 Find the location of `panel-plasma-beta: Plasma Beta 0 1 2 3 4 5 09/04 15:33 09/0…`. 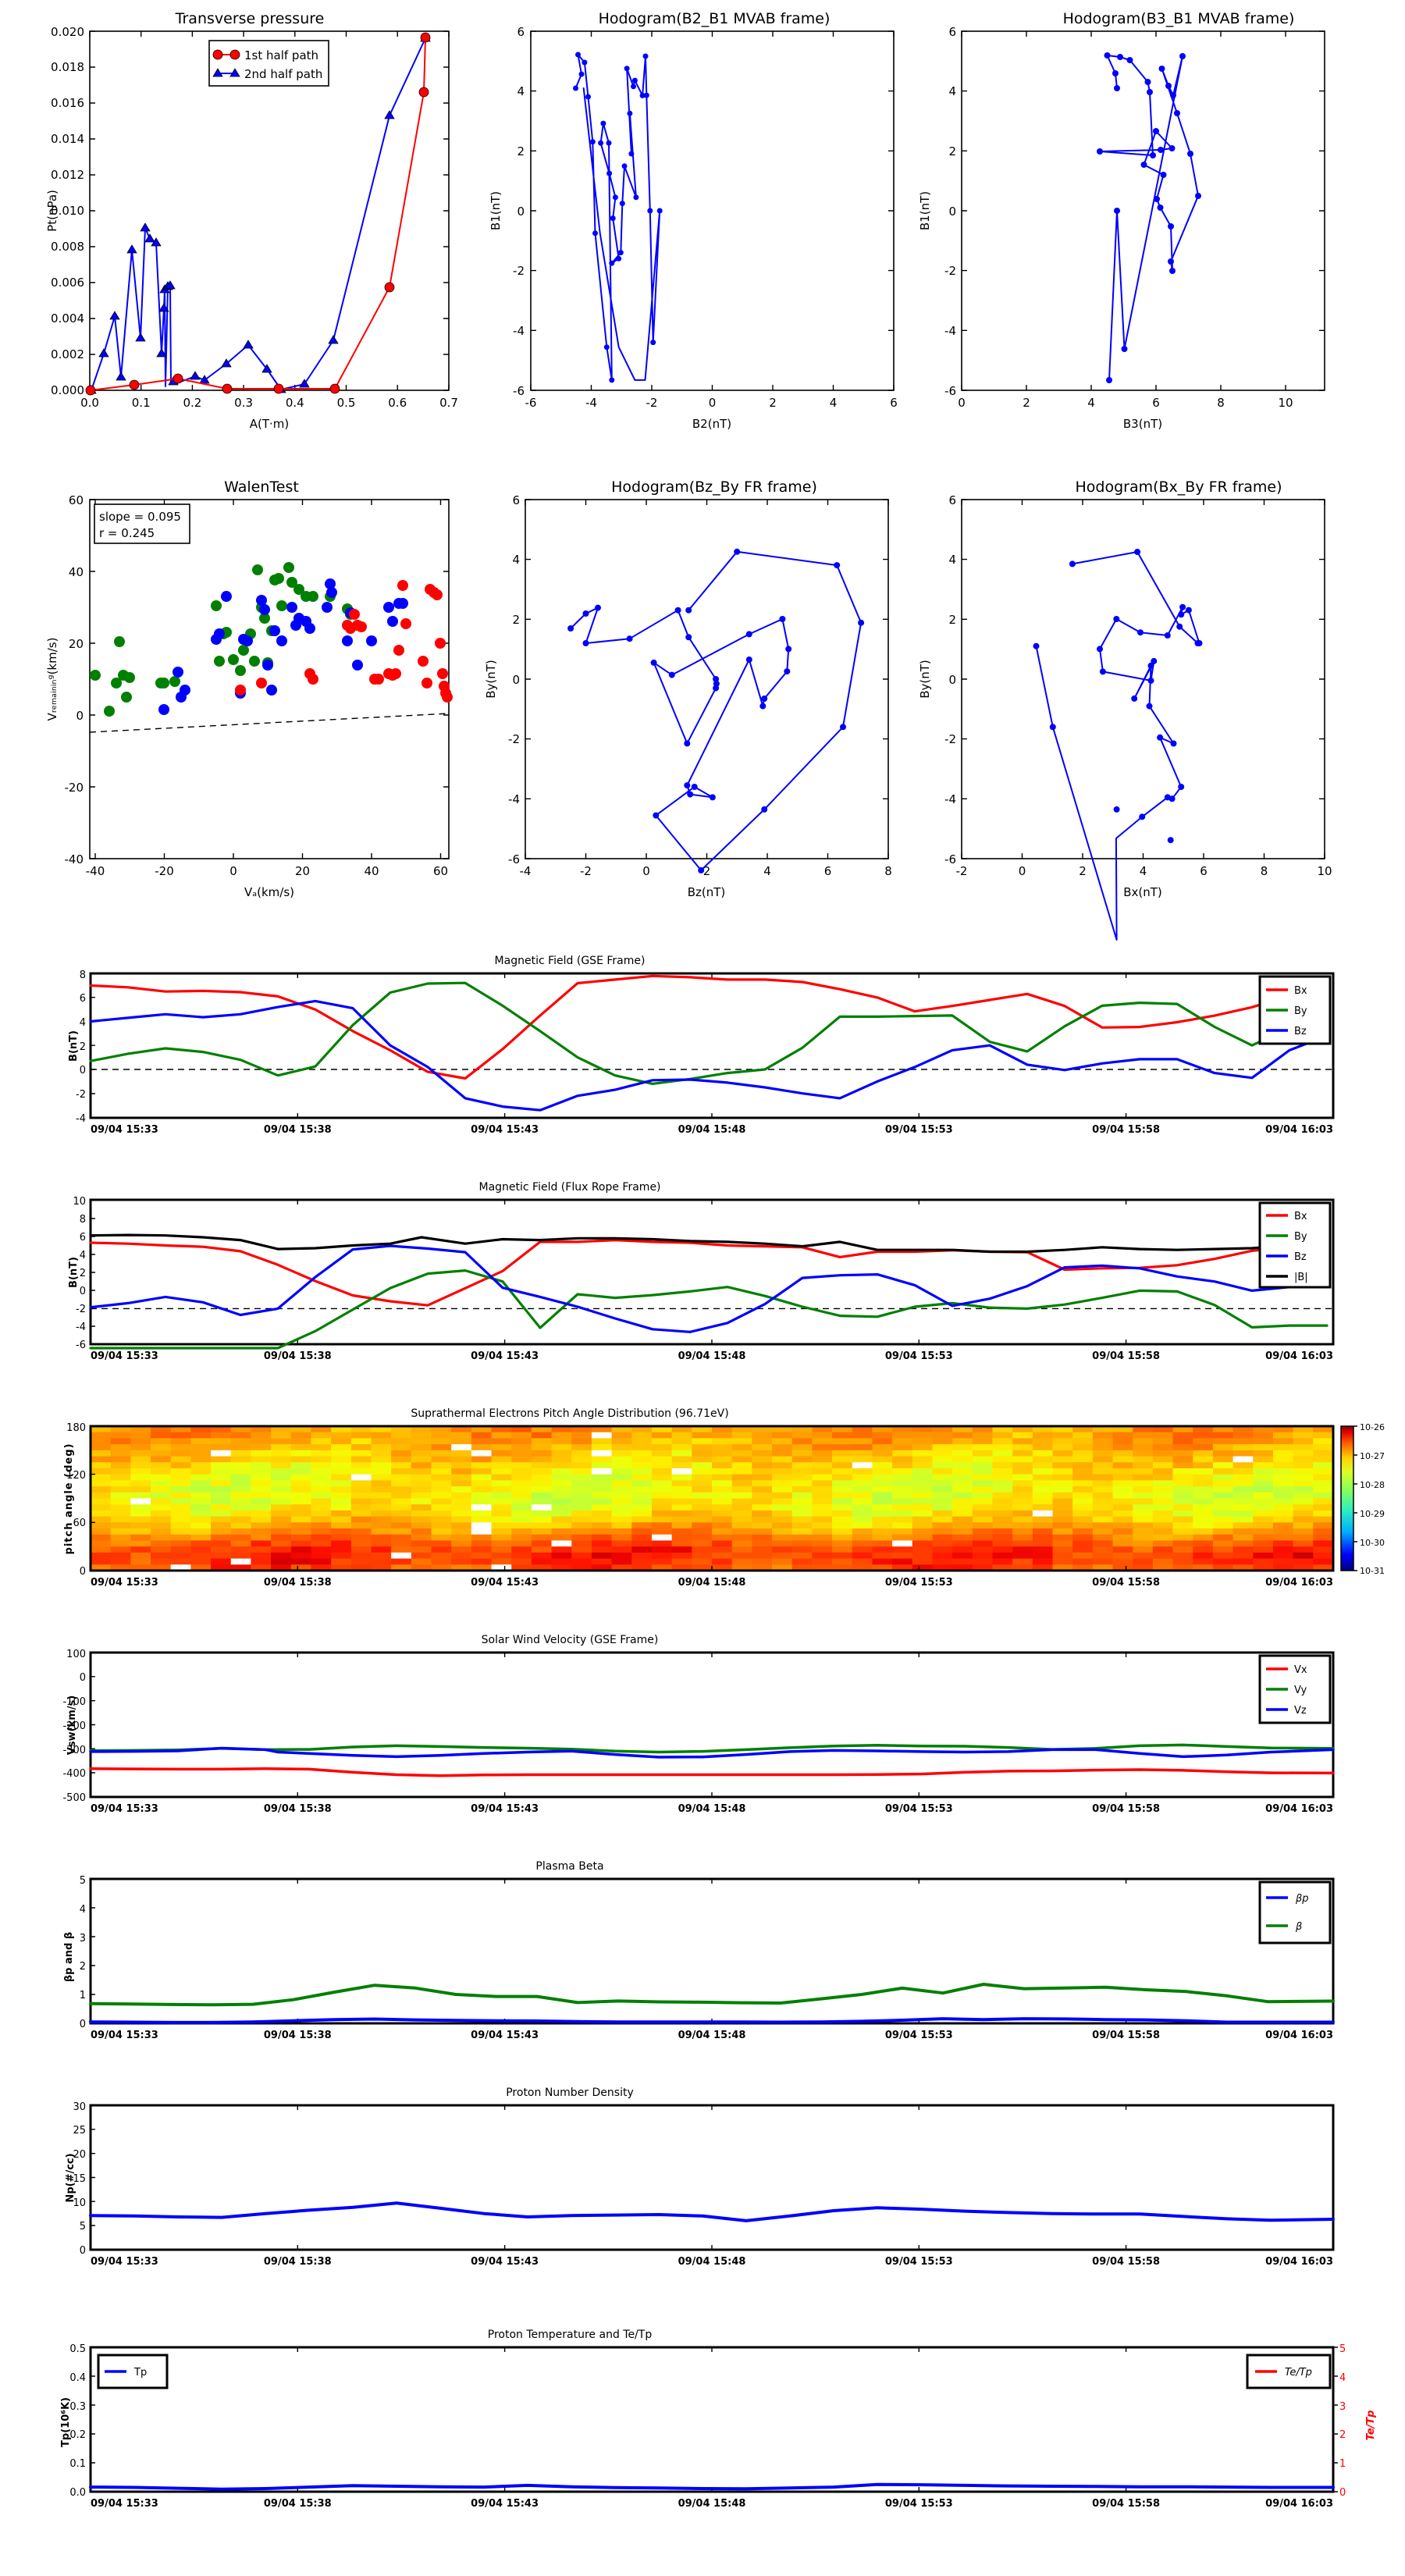

panel-plasma-beta: Plasma Beta 0 1 2 3 4 5 09/04 15:33 09/0… is located at coordinates (703, 1967).